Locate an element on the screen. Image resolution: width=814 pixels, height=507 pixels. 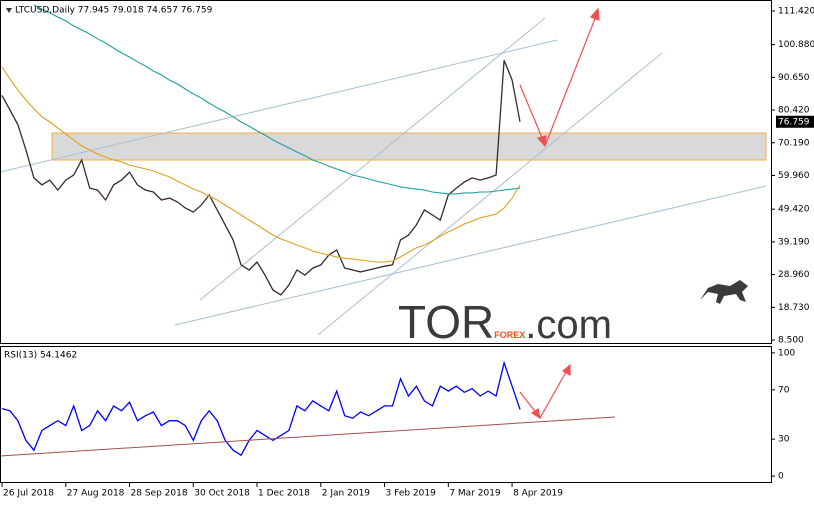
last-price-box is located at coordinates (795, 121).